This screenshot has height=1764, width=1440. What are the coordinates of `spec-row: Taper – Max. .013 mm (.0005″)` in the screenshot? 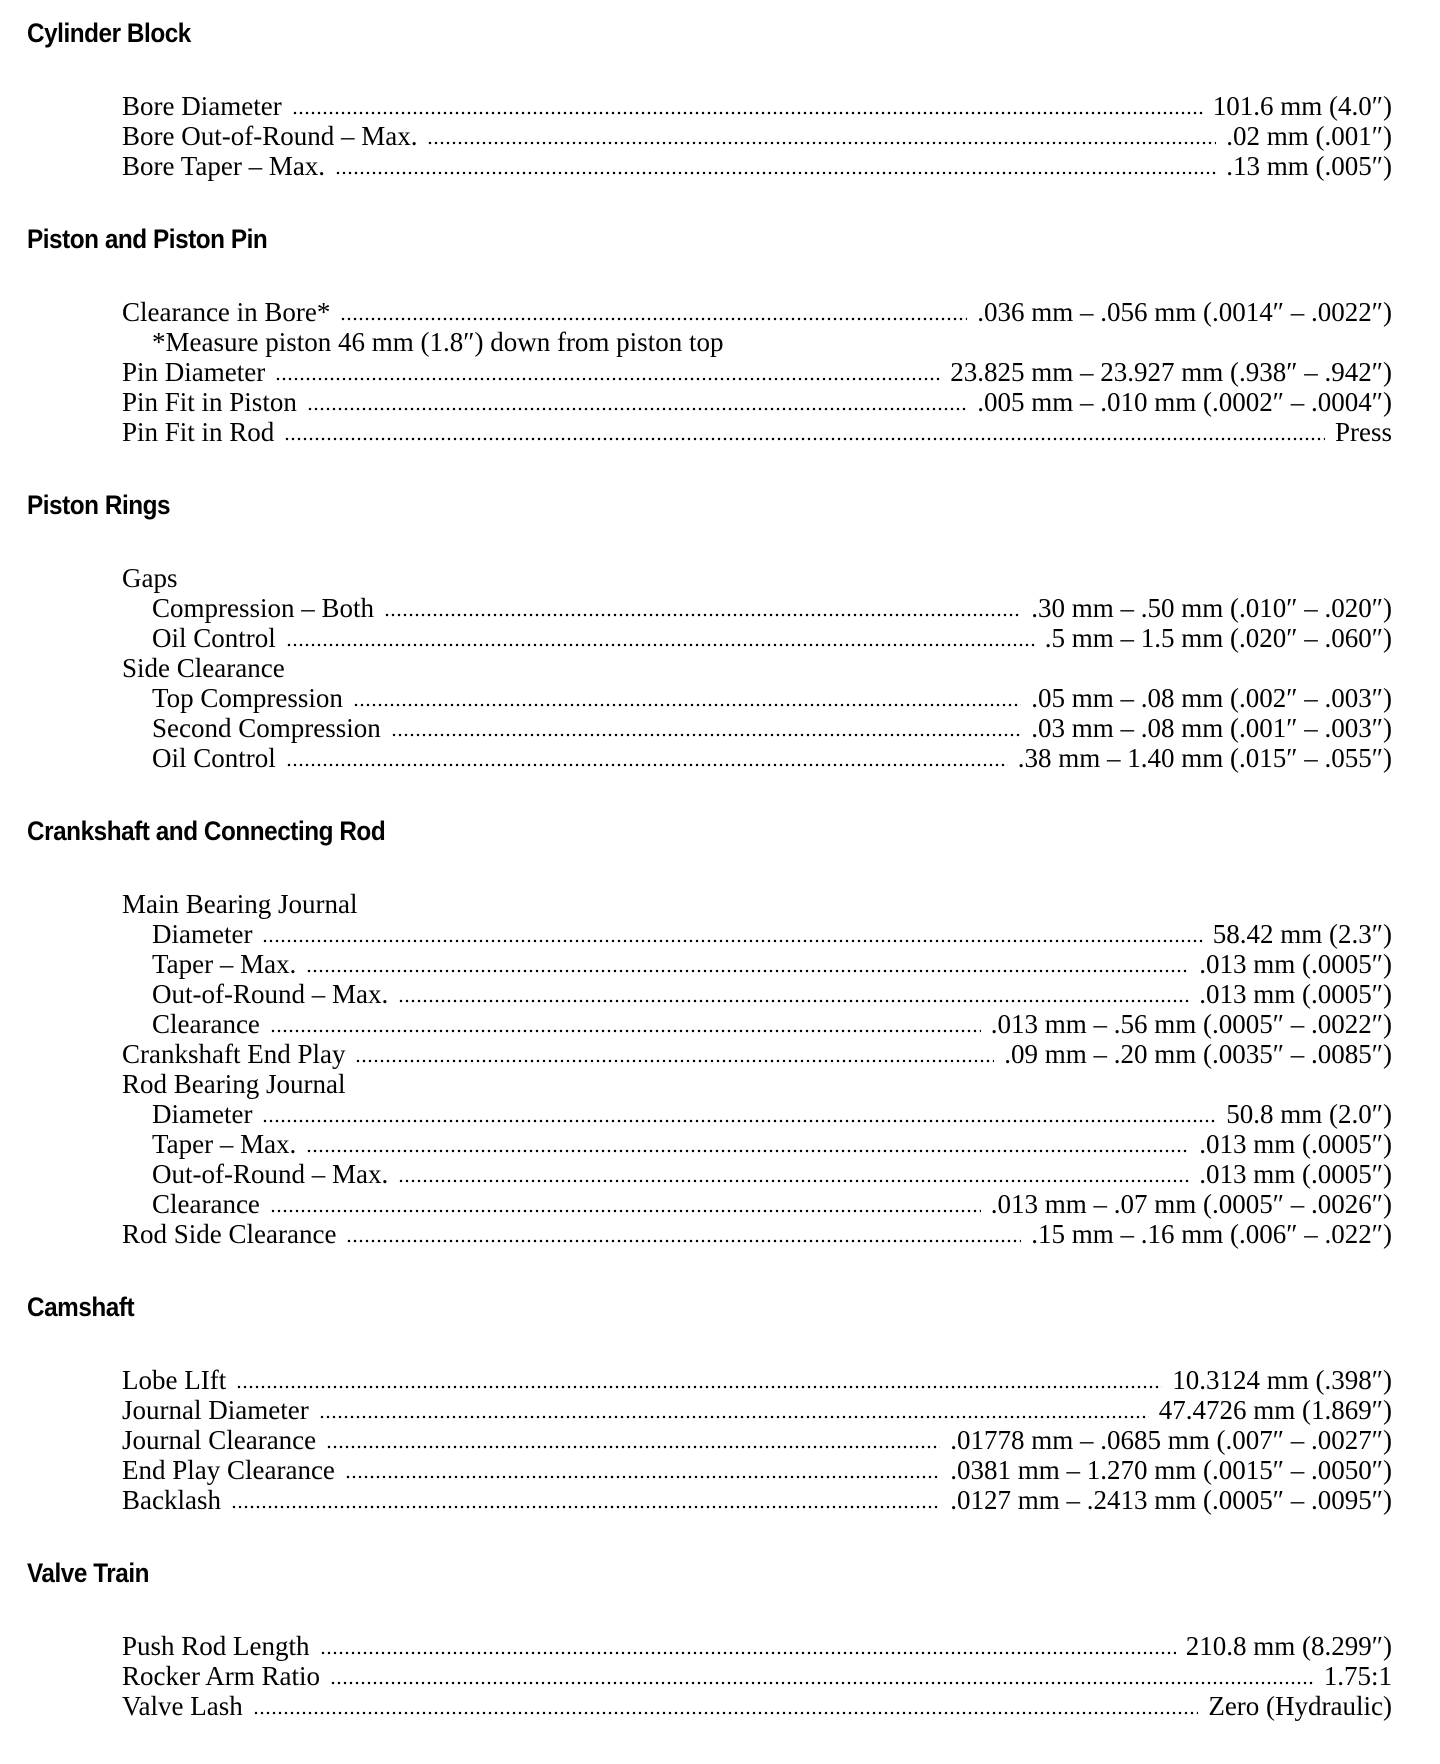 It's located at (720, 964).